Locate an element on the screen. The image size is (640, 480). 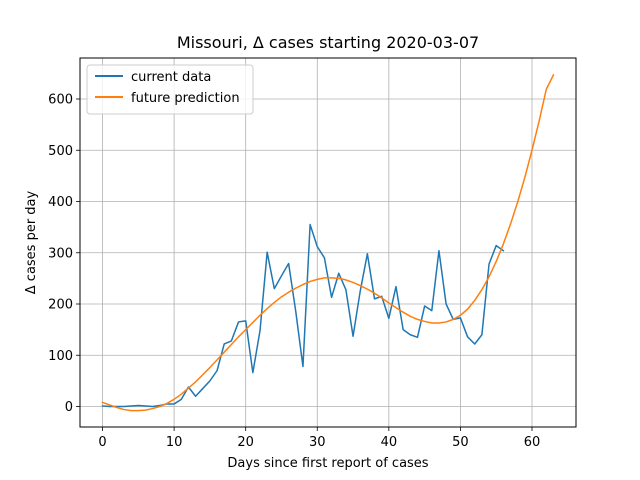
x-tick-label: 50 is located at coordinates (460, 442).